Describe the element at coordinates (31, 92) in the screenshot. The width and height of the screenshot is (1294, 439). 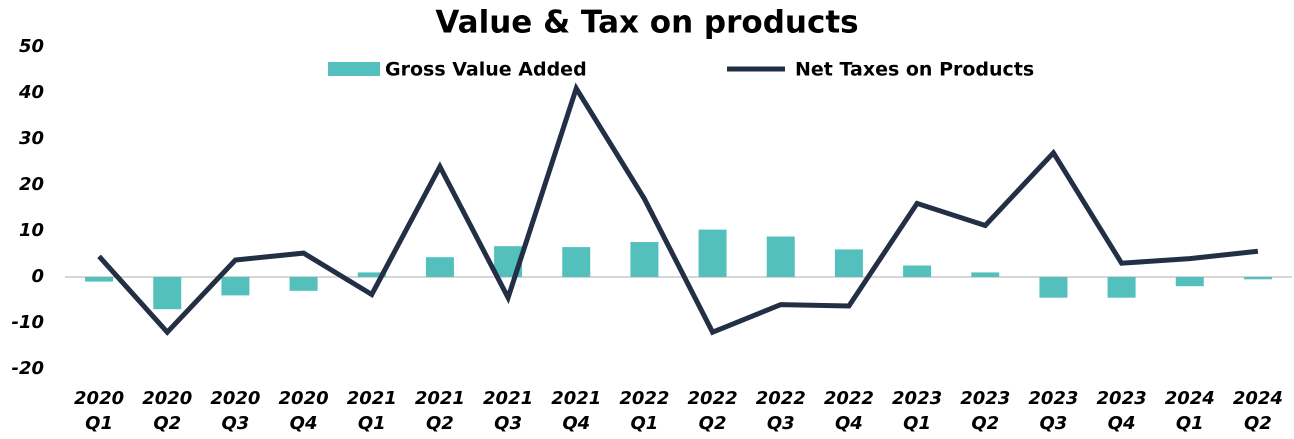
I see `y-tick-label: 40` at that location.